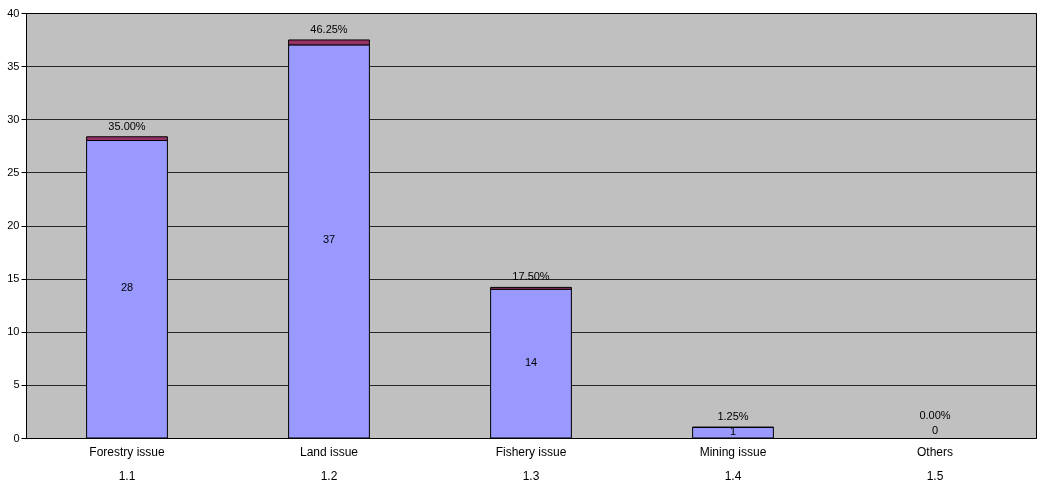  Describe the element at coordinates (329, 463) in the screenshot. I see `x-tick-label: Land issue 1.2` at that location.